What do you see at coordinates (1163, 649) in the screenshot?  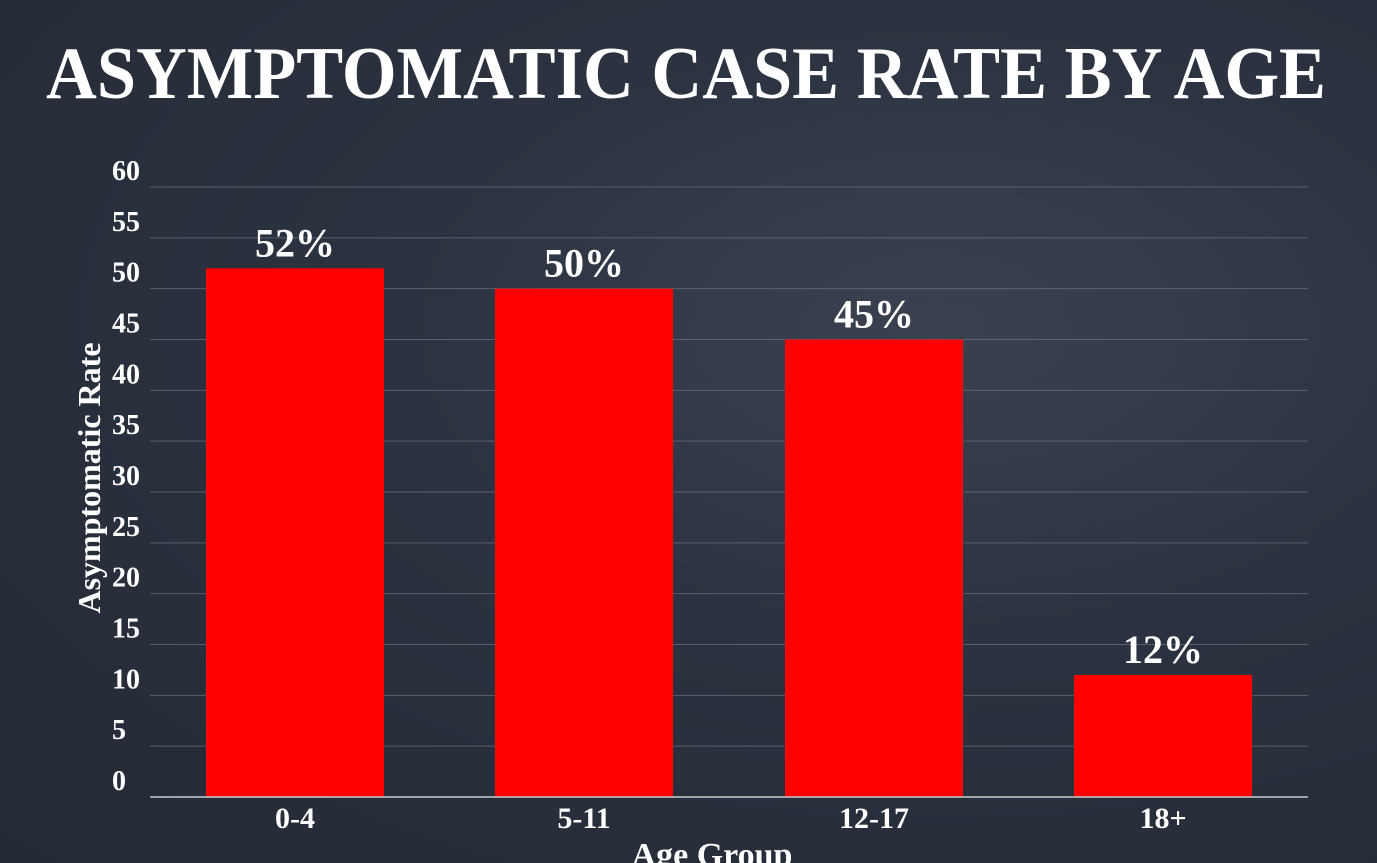 I see `value-label: 12%` at bounding box center [1163, 649].